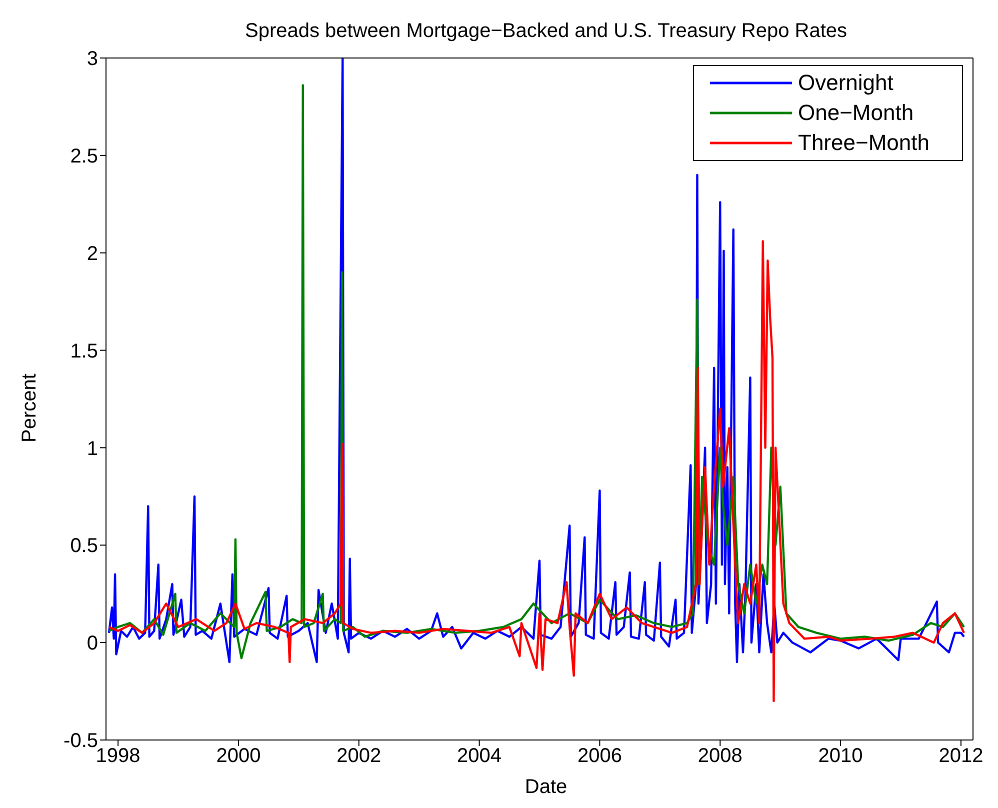 Image resolution: width=998 pixels, height=808 pixels. I want to click on y-tick-label: 0, so click(92, 643).